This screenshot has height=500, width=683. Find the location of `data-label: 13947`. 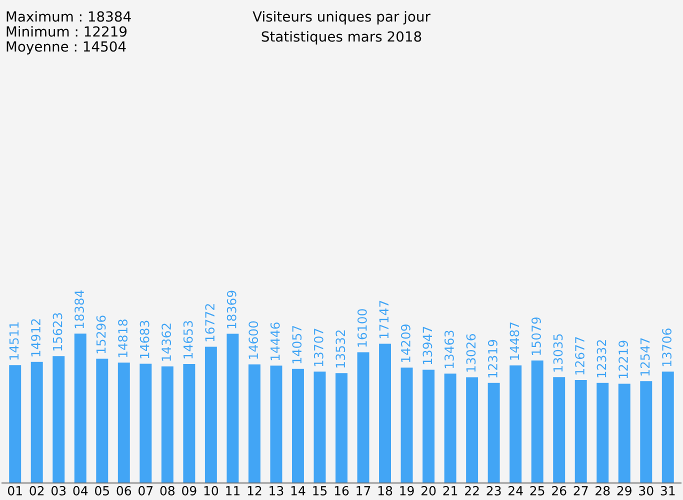

data-label: 13947 is located at coordinates (427, 345).